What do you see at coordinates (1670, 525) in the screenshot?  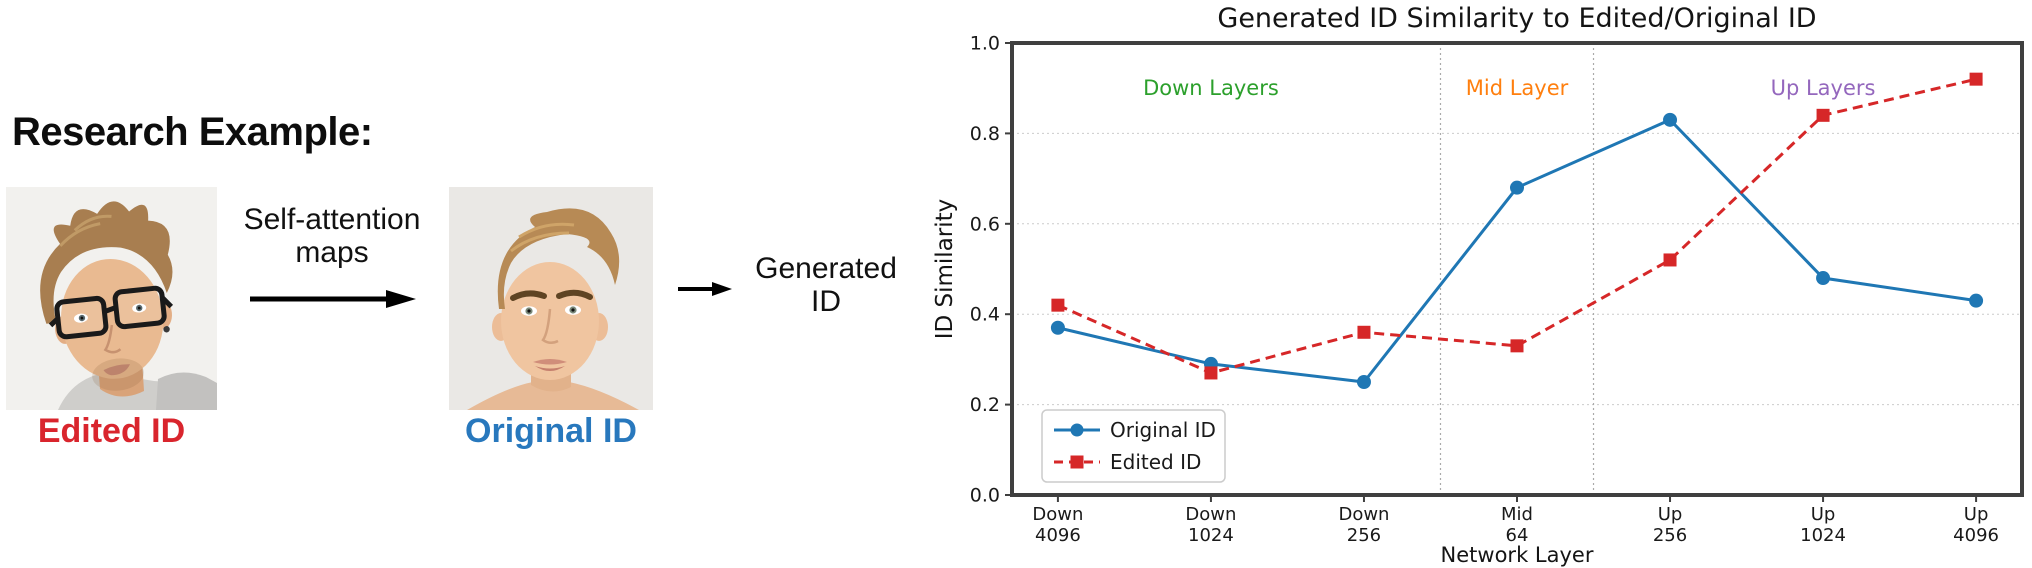 I see `x-tick-label: Up 256` at bounding box center [1670, 525].